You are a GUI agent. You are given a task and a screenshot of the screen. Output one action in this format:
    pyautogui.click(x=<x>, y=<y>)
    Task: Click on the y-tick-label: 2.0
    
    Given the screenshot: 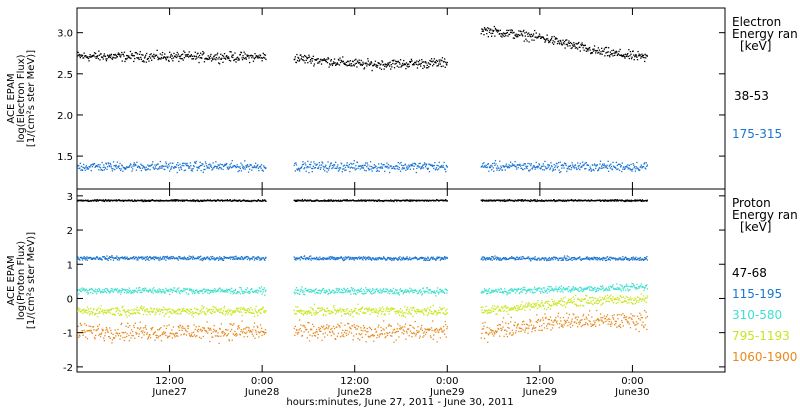 What is the action you would take?
    pyautogui.click(x=65, y=116)
    